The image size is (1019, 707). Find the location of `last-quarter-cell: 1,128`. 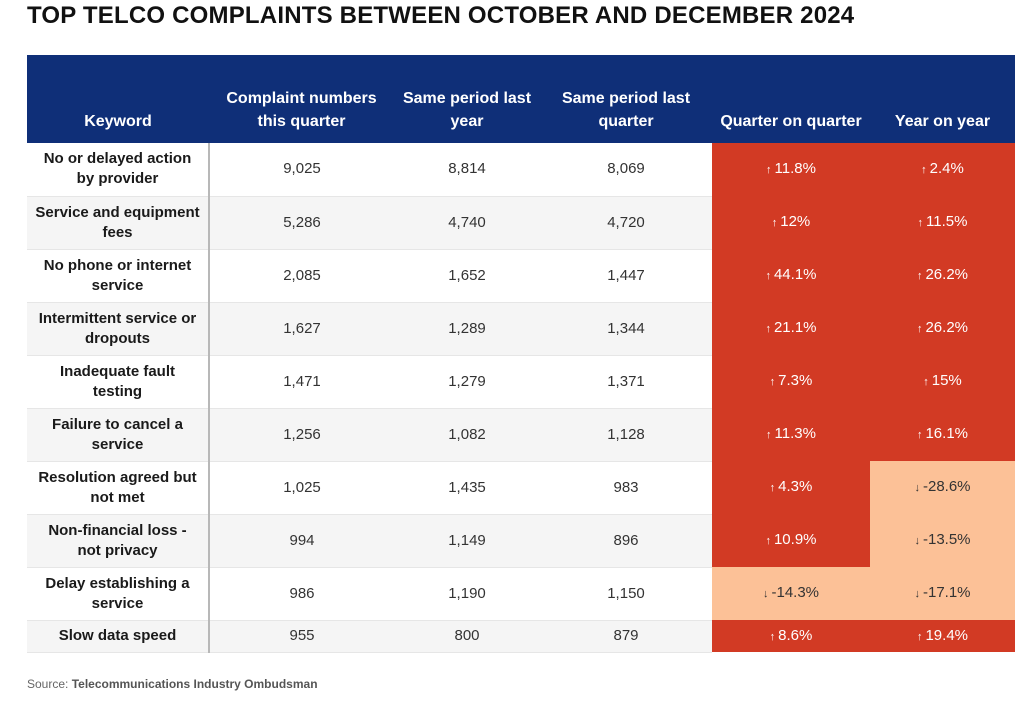

last-quarter-cell: 1,128 is located at coordinates (626, 435).